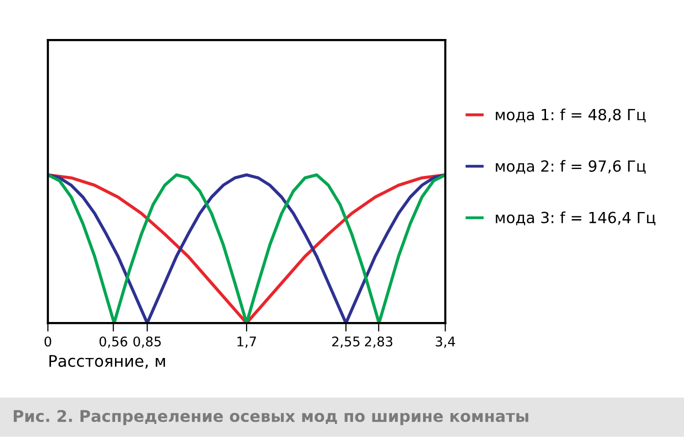 The image size is (684, 445). I want to click on x-tick-label: 3,4, so click(446, 342).